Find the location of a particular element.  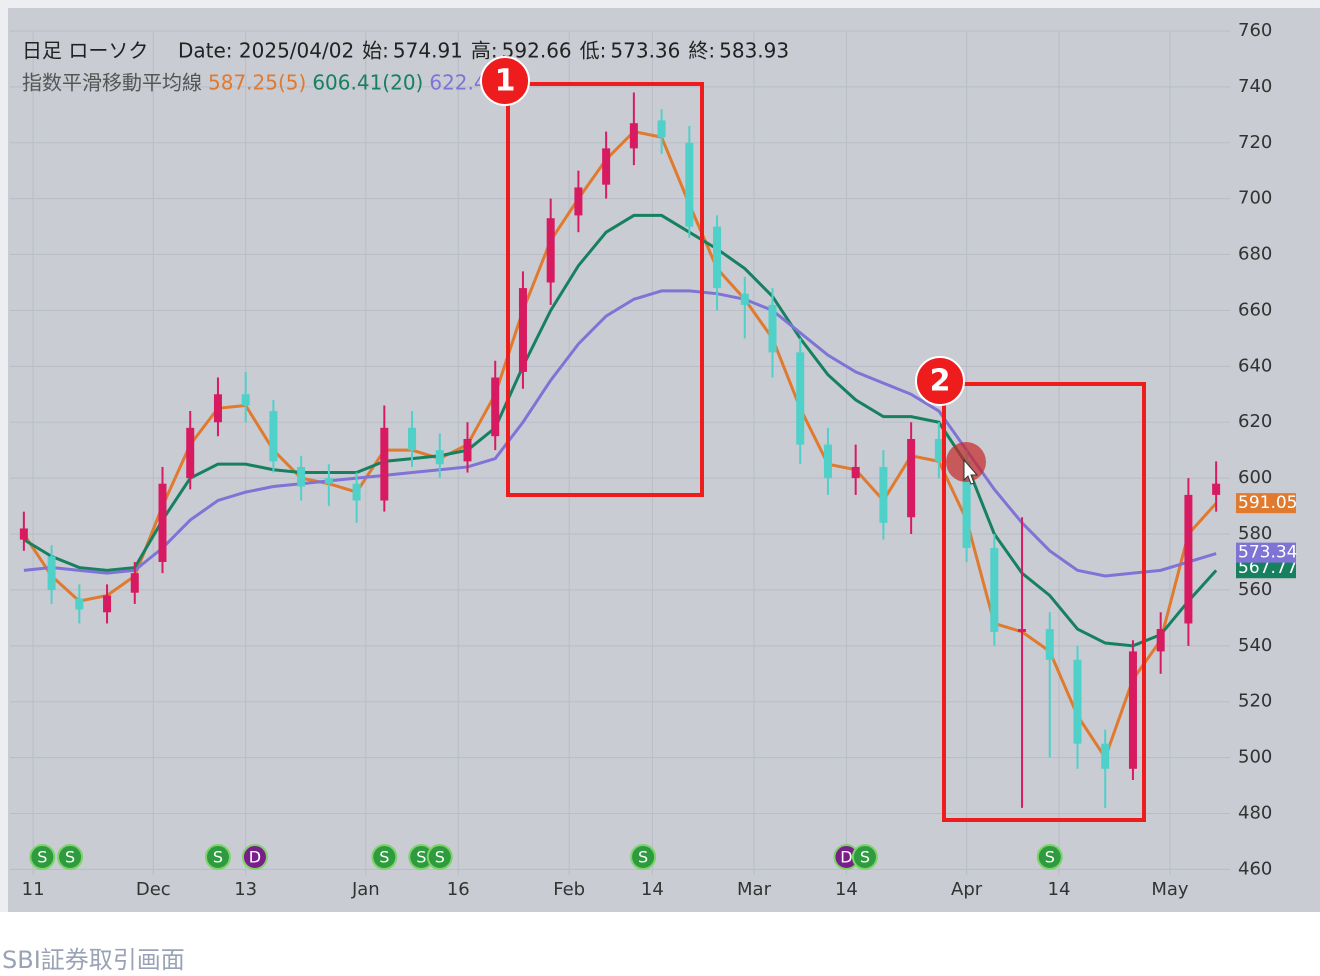

caption: SBI証券取引画面 is located at coordinates (93, 960).